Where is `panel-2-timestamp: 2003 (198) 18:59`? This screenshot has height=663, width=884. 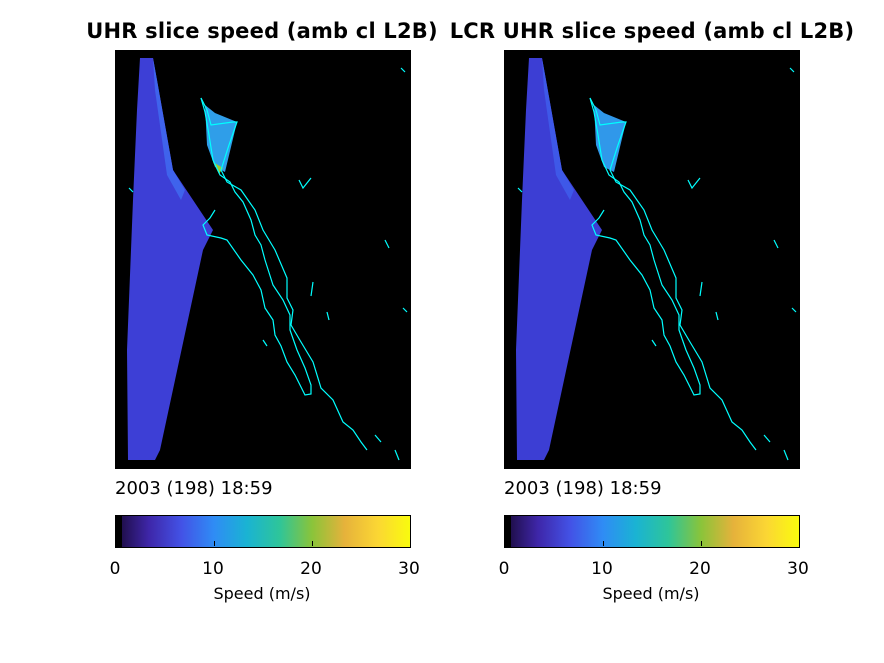
panel-2-timestamp: 2003 (198) 18:59 is located at coordinates (583, 488).